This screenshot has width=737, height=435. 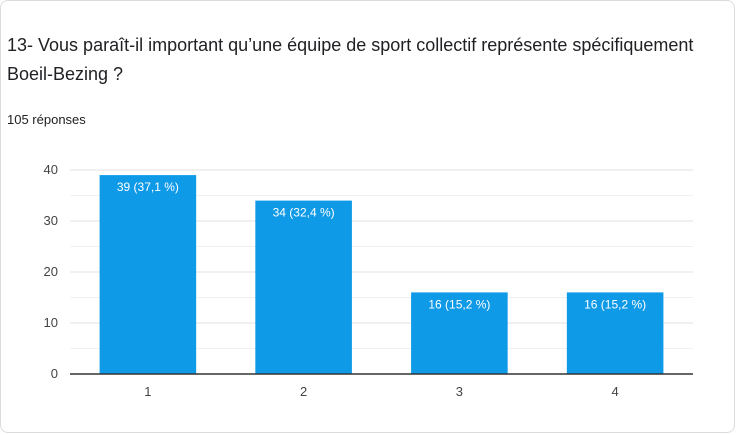 What do you see at coordinates (51, 322) in the screenshot?
I see `y-tick-label: 10` at bounding box center [51, 322].